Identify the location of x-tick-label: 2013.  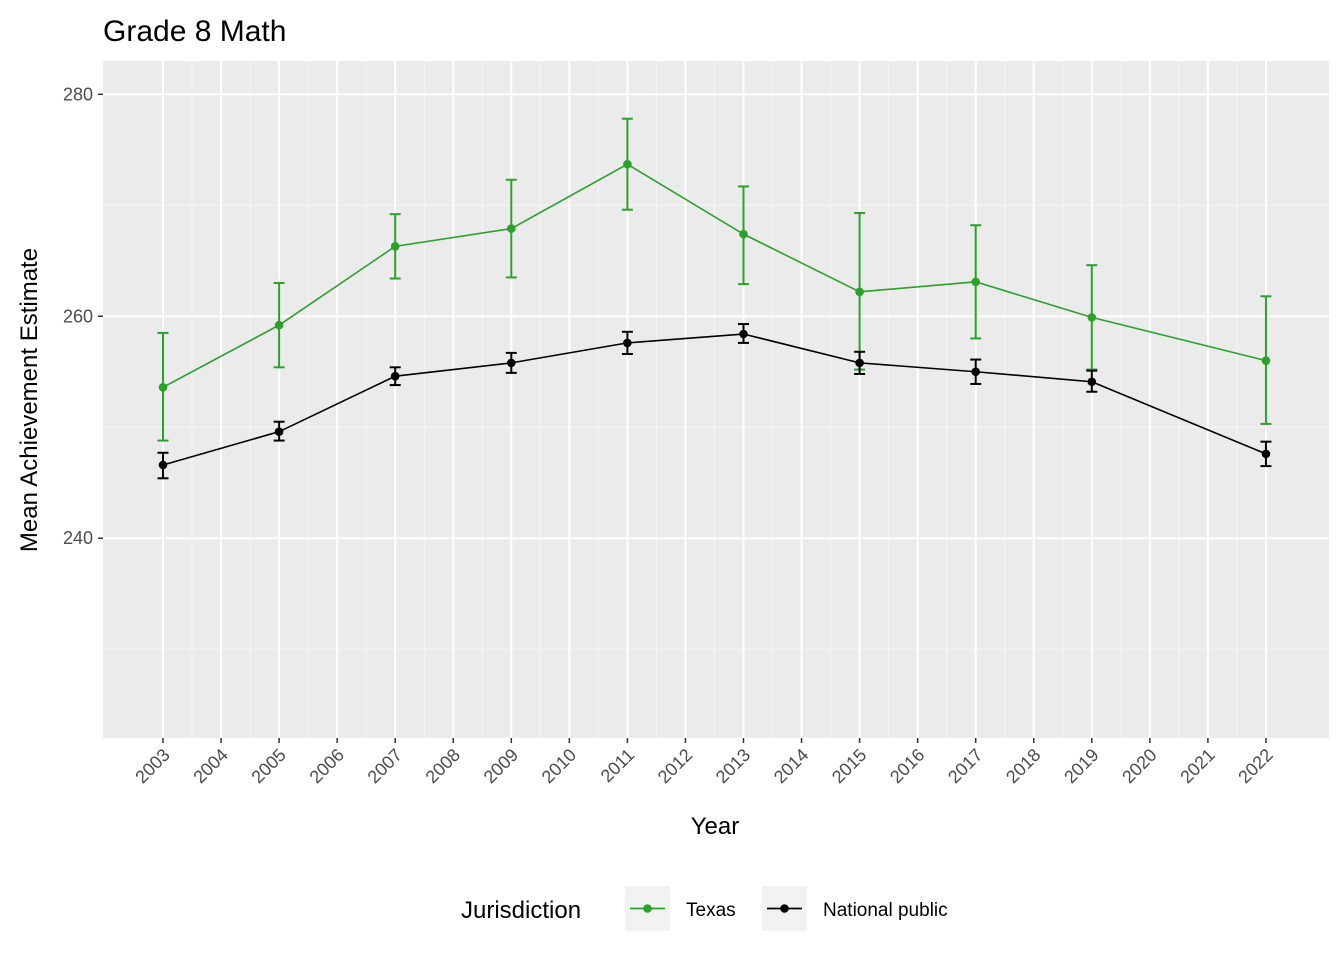
(733, 766).